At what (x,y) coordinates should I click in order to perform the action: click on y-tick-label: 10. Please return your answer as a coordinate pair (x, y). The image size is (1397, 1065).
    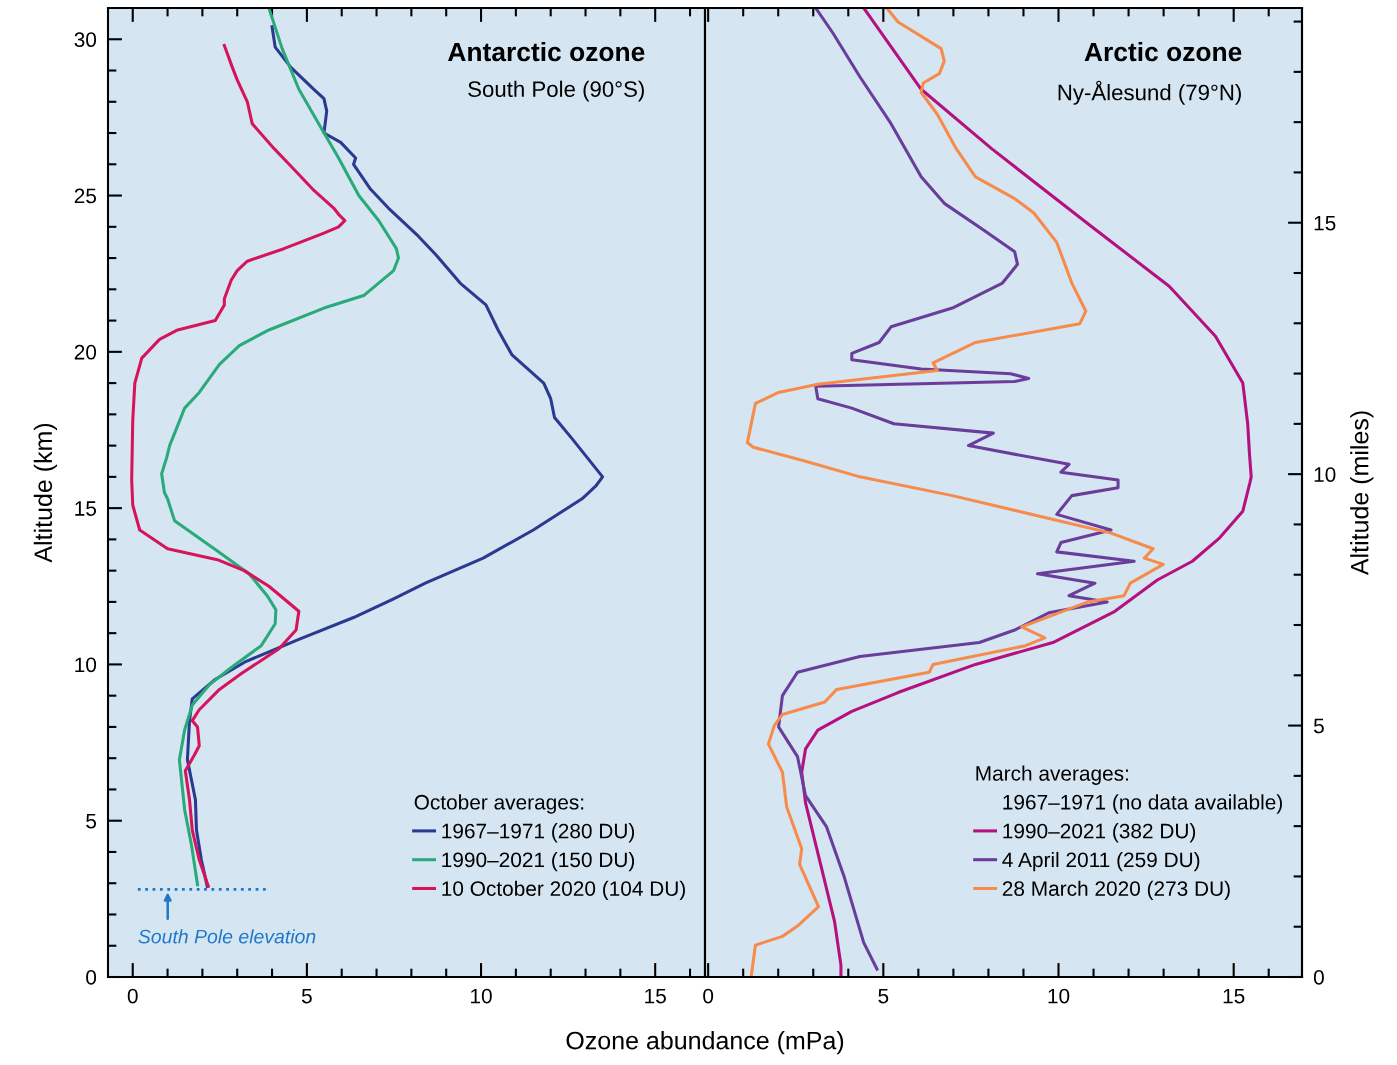
    Looking at the image, I should click on (86, 665).